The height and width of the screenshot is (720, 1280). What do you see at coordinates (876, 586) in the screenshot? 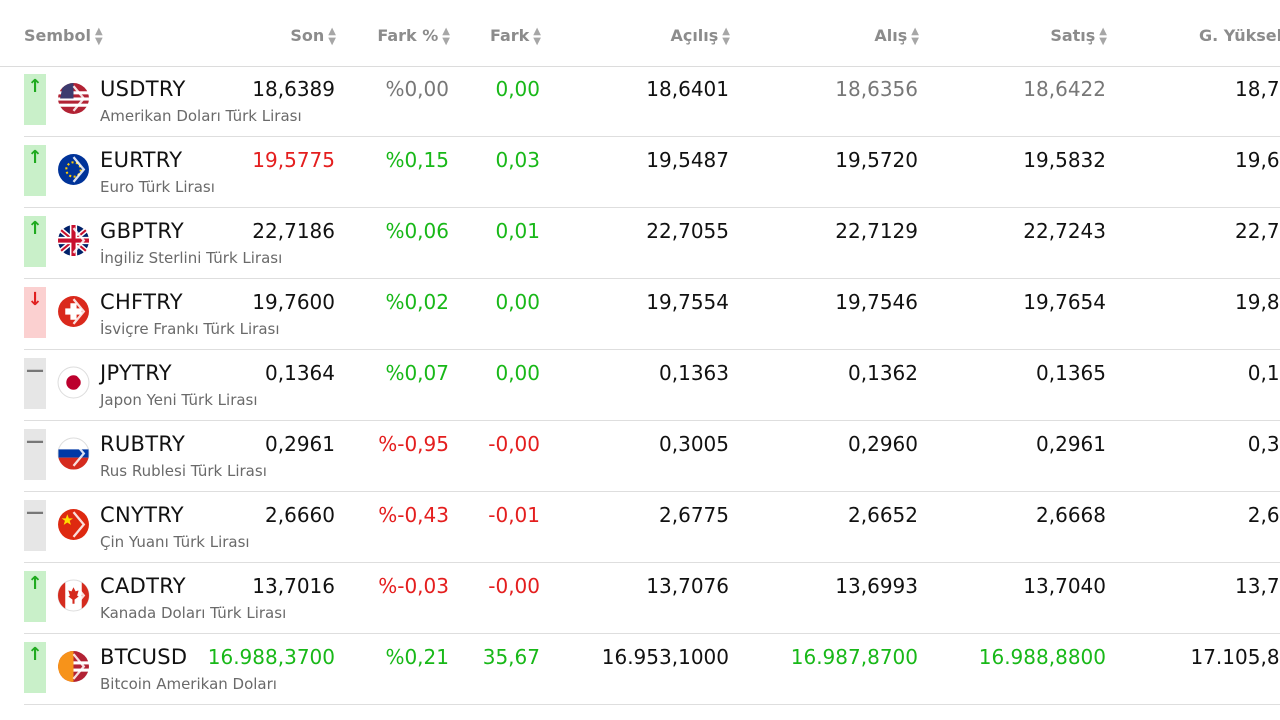
I see `cell-alis: 13,6993` at bounding box center [876, 586].